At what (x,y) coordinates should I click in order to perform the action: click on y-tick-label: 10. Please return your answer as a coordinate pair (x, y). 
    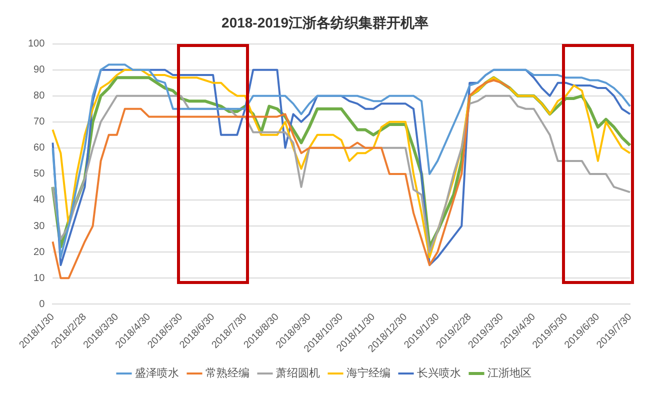
    Looking at the image, I should click on (40, 278).